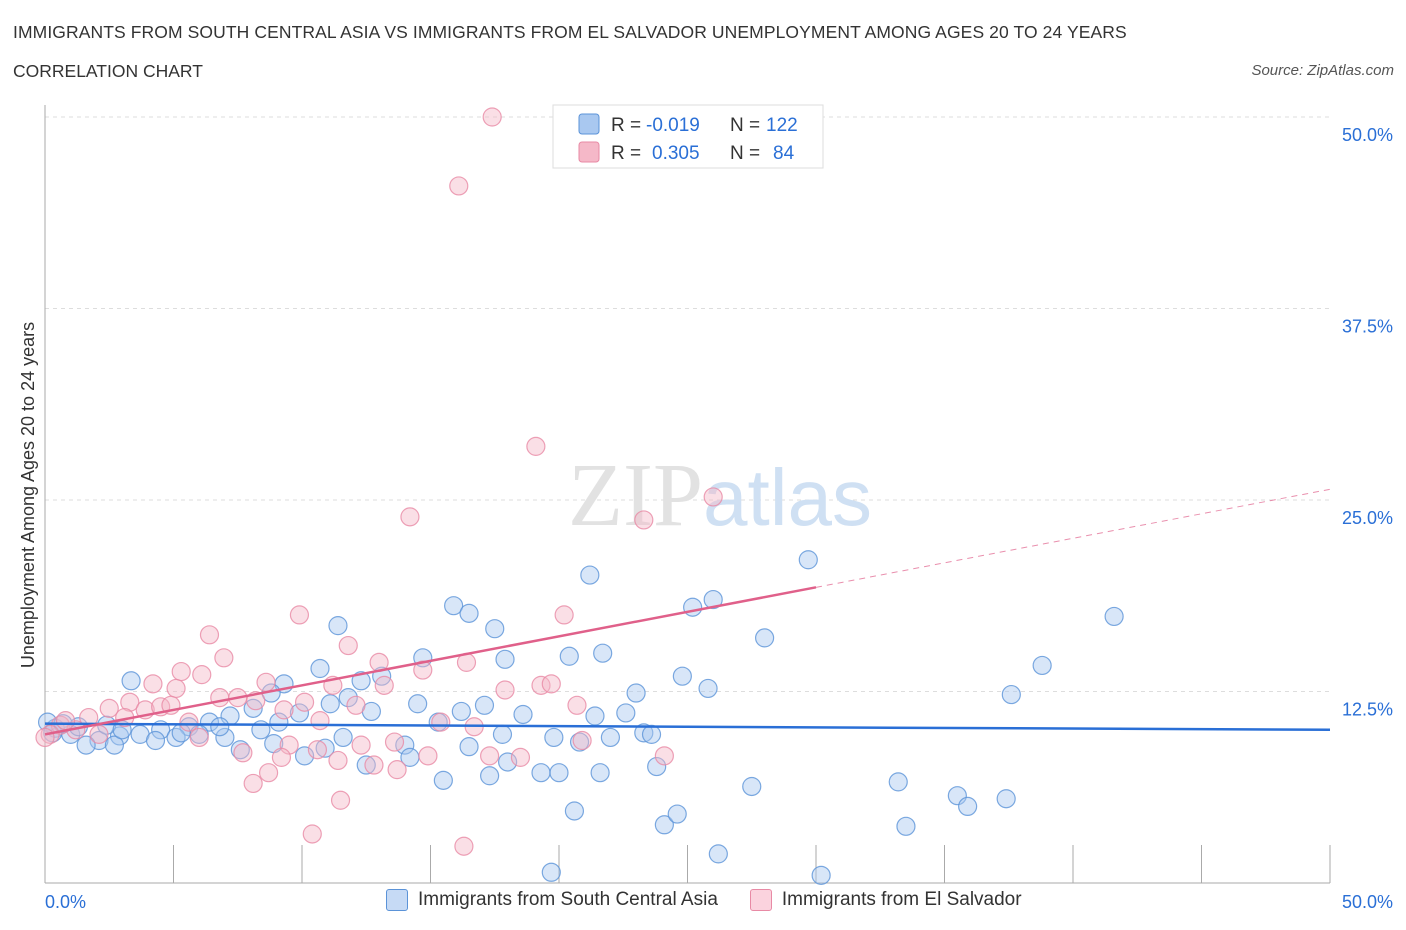 The width and height of the screenshot is (1406, 930). What do you see at coordinates (1367, 518) in the screenshot?
I see `y-tick-label: 25.0%` at bounding box center [1367, 518].